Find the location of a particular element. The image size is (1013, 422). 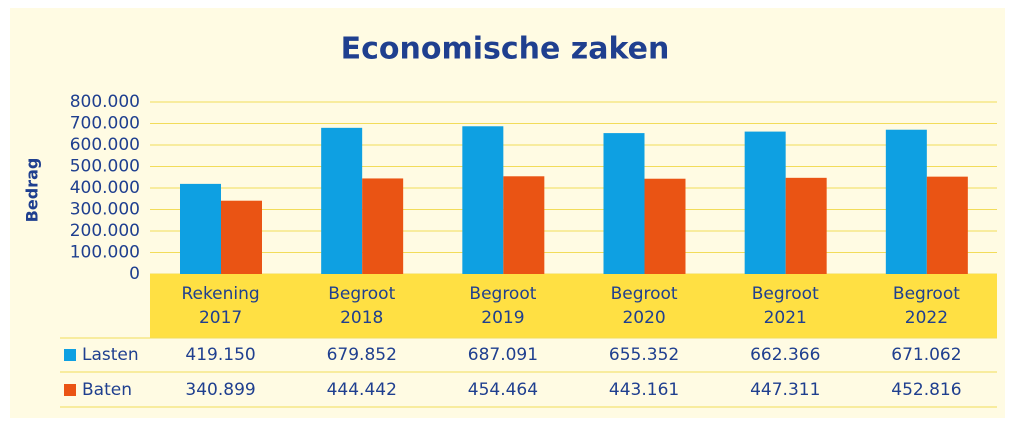

legend-label: Baten is located at coordinates (107, 390).